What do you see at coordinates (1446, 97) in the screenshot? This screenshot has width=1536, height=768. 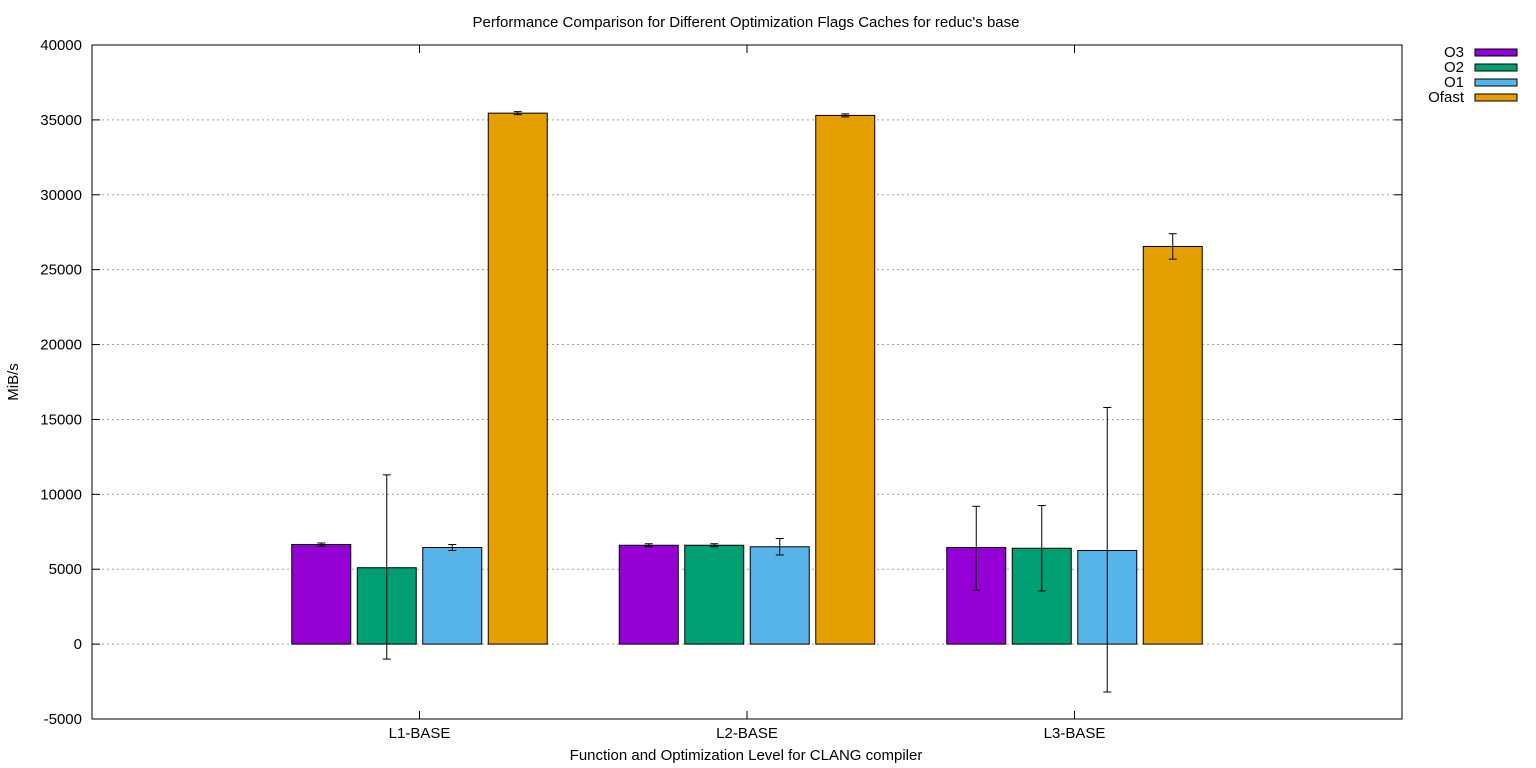 I see `legend-label-Ofast: Ofast` at bounding box center [1446, 97].